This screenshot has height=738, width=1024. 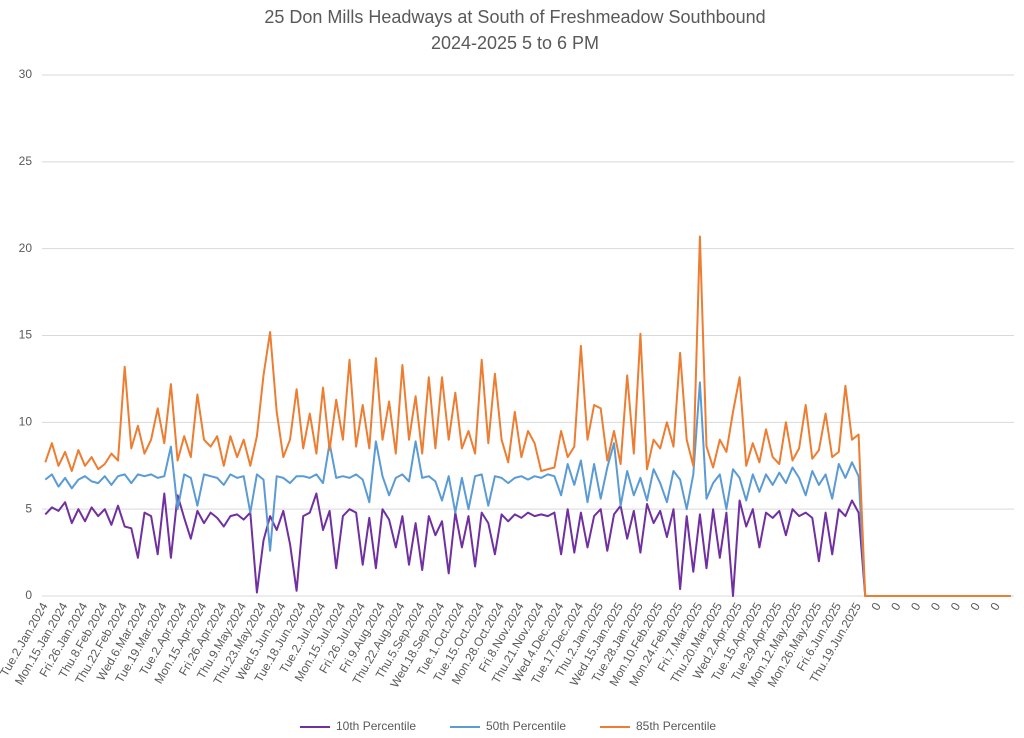 What do you see at coordinates (526, 726) in the screenshot?
I see `legend-label: 50th Percentile` at bounding box center [526, 726].